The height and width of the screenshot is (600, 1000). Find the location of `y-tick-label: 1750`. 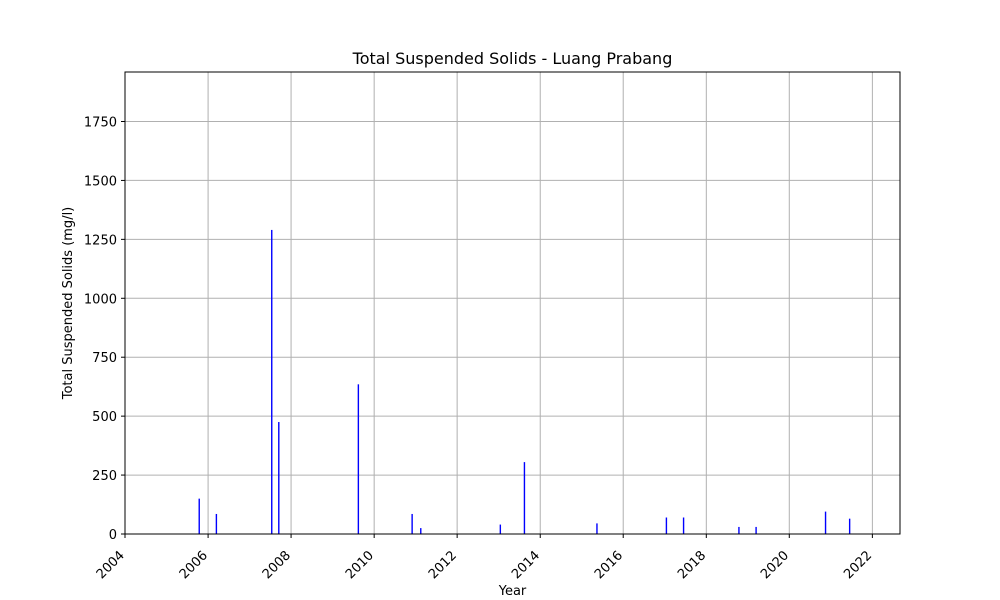

y-tick-label: 1750 is located at coordinates (100, 123).